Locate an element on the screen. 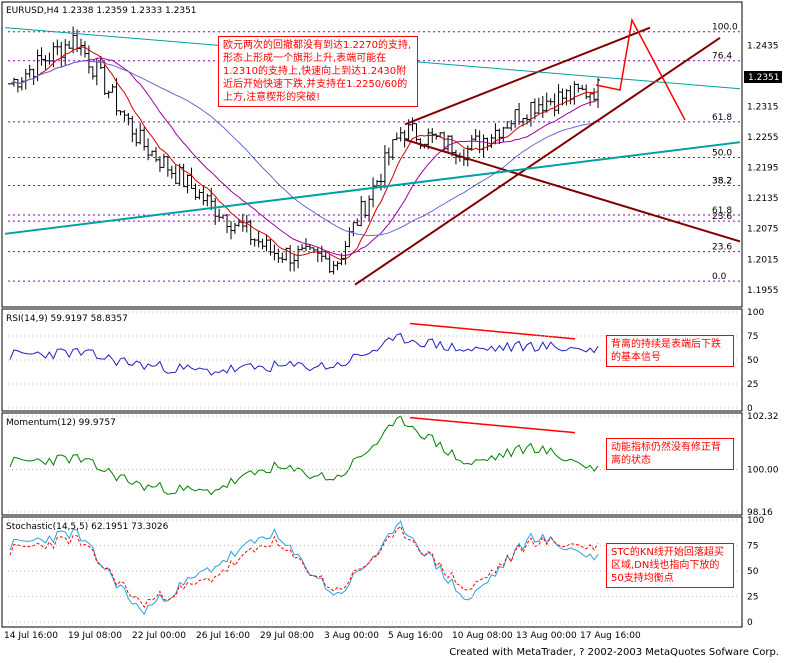 This screenshot has height=663, width=787. stochastic-axis-tick: 75 is located at coordinates (752, 547).